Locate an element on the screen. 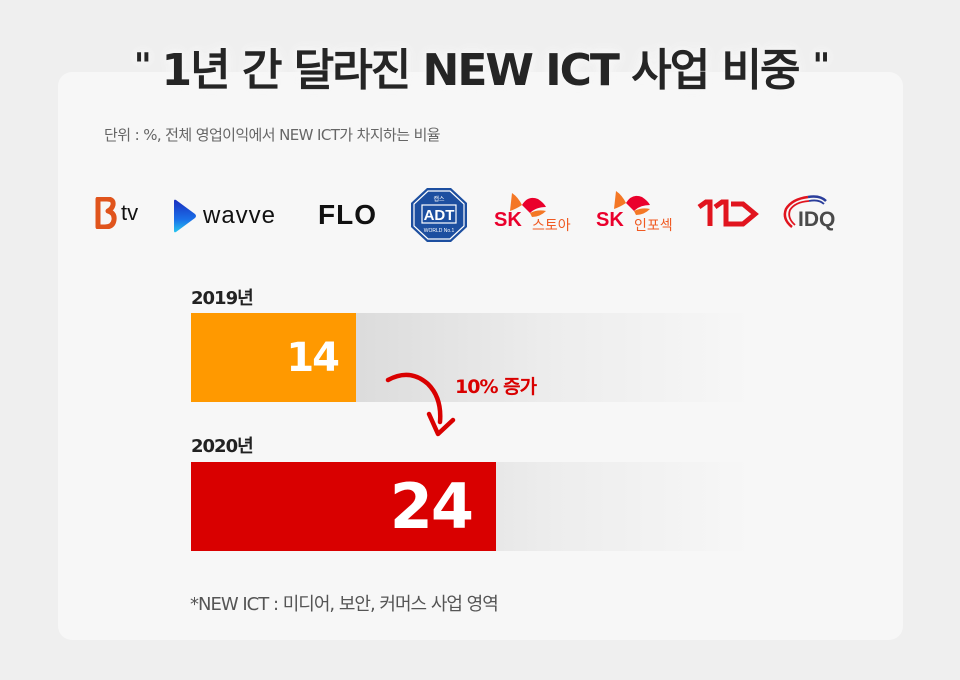  sk-infosec-logo: SK 인포섹 is located at coordinates (643, 212).